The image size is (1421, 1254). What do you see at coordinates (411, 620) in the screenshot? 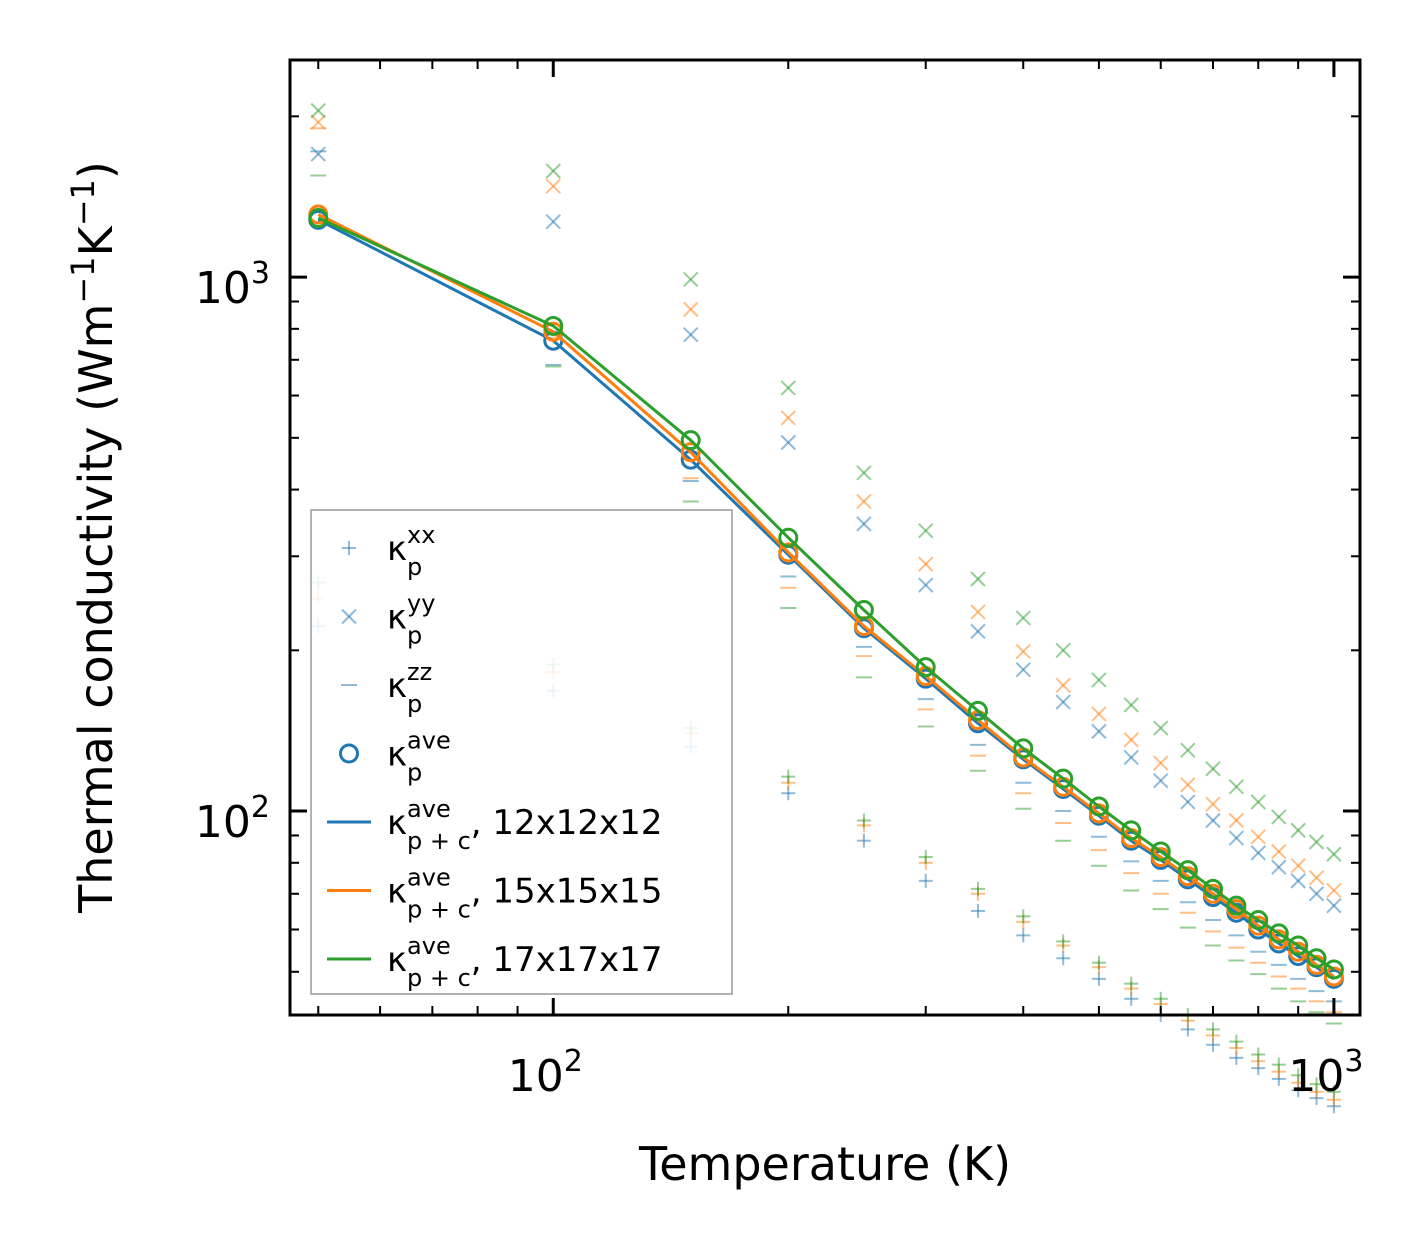
I see `legend-label: κyy p` at bounding box center [411, 620].